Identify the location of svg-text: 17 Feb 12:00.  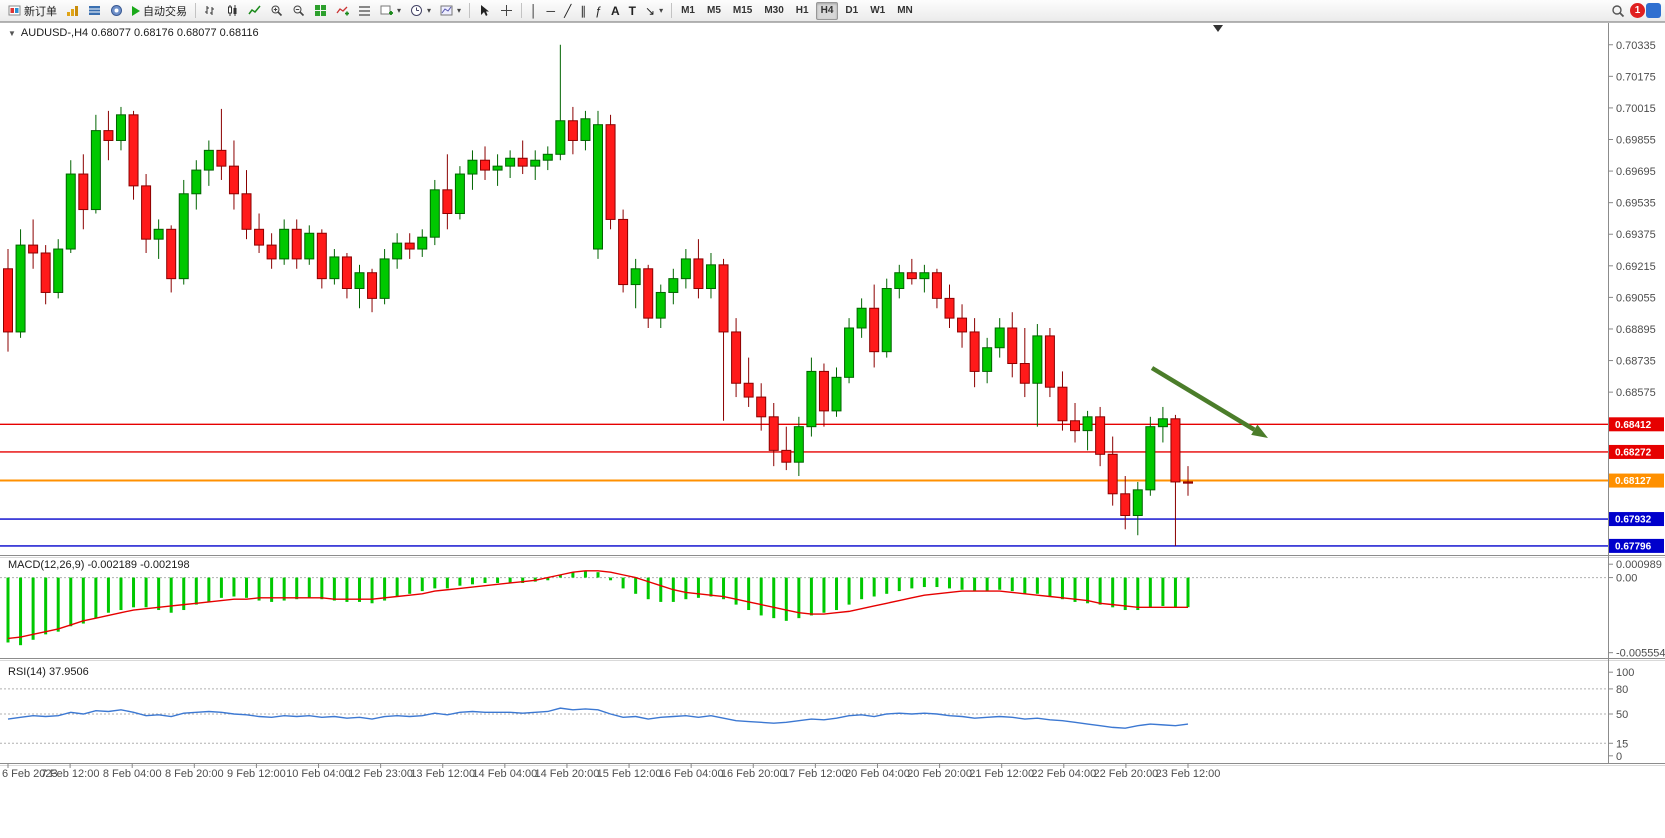
(815, 774).